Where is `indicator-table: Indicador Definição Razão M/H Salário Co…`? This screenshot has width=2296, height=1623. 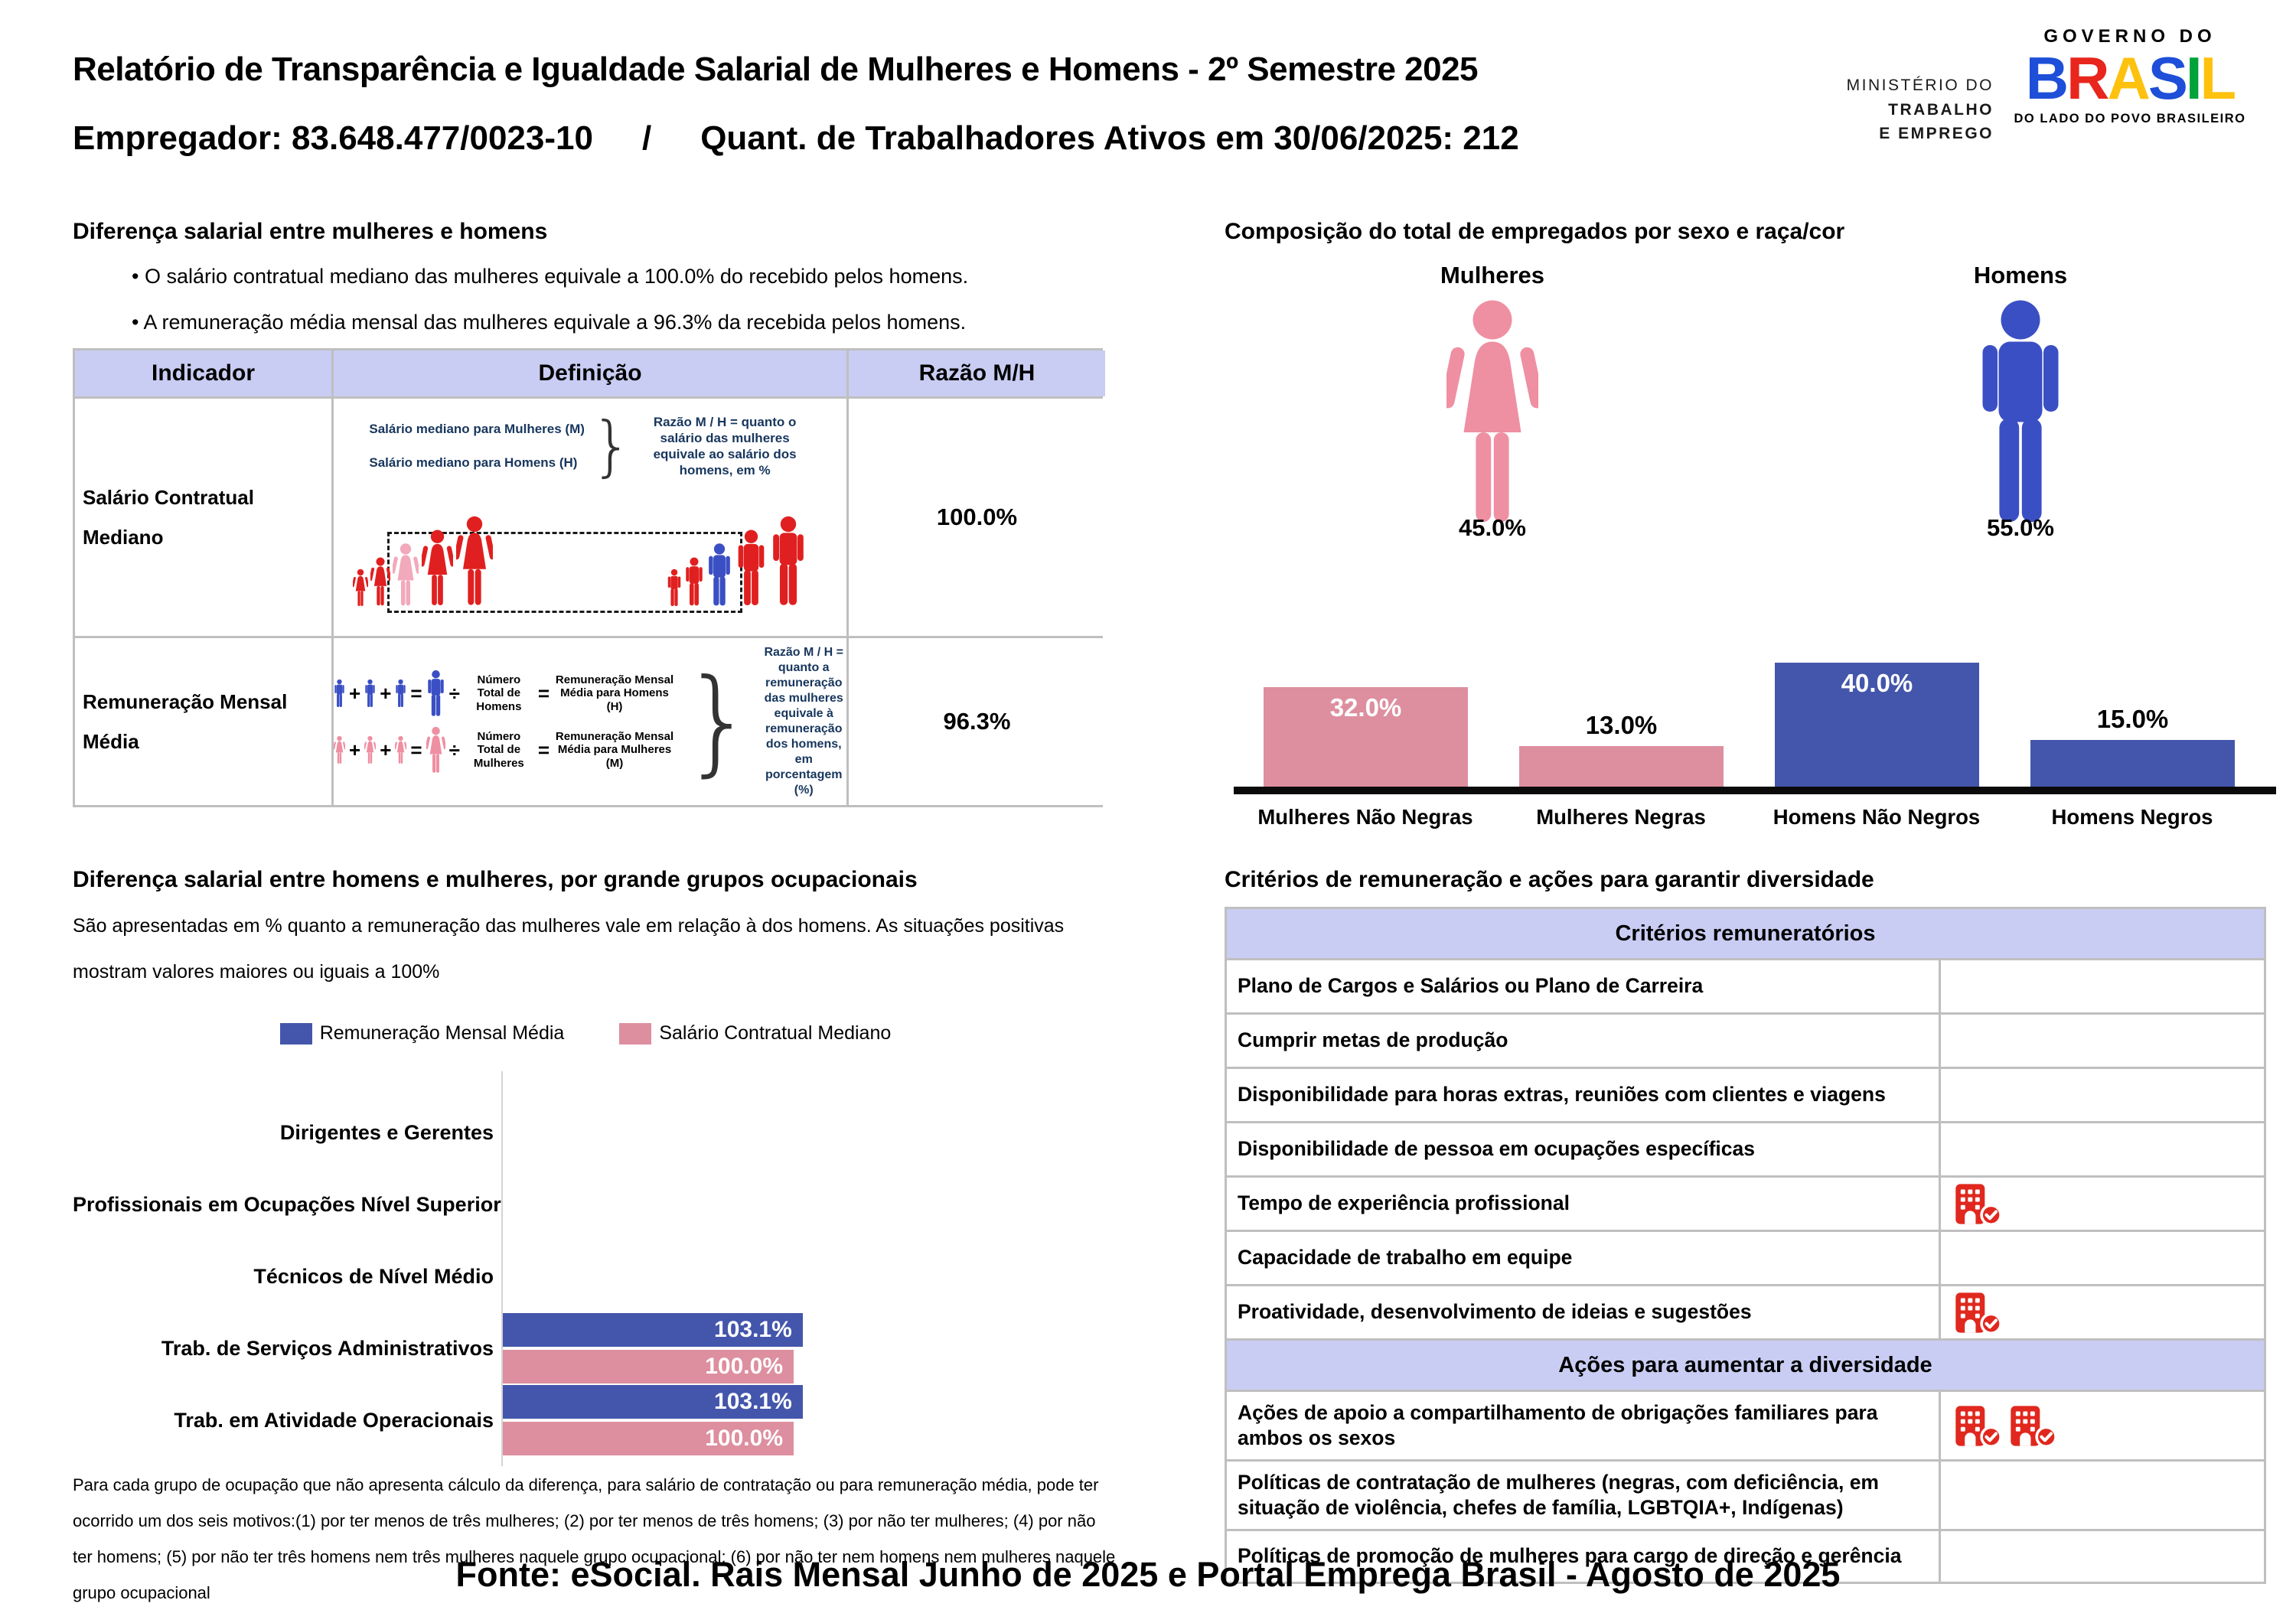 indicator-table: Indicador Definição Razão M/H Salário Co… is located at coordinates (589, 578).